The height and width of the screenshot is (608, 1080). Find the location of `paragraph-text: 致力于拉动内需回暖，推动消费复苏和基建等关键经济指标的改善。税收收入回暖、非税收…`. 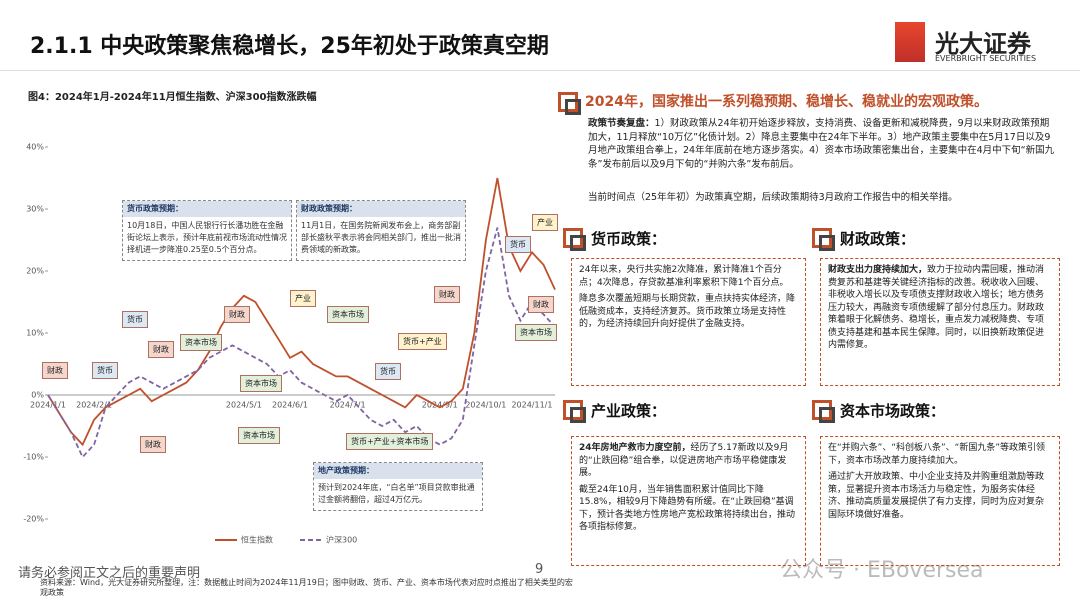

paragraph-text: 致力于拉动内需回暖，推动消费复苏和基建等关键经济指标的改善。税收收入回暖、非税收… is located at coordinates (936, 307).